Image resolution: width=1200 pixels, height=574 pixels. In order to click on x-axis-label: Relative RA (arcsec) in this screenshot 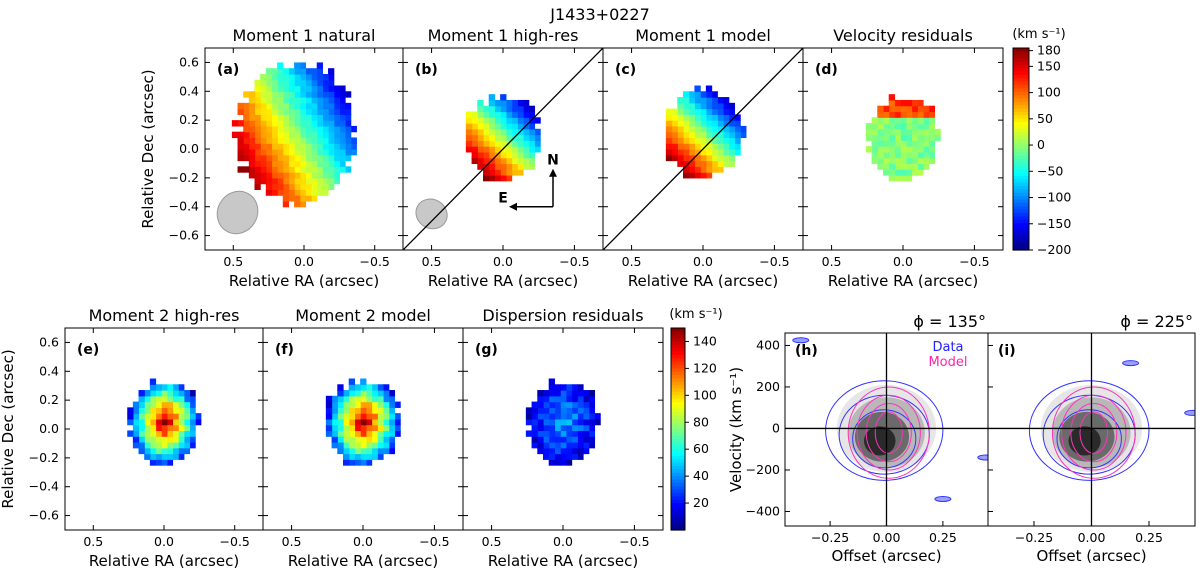, I will do `click(304, 281)`.